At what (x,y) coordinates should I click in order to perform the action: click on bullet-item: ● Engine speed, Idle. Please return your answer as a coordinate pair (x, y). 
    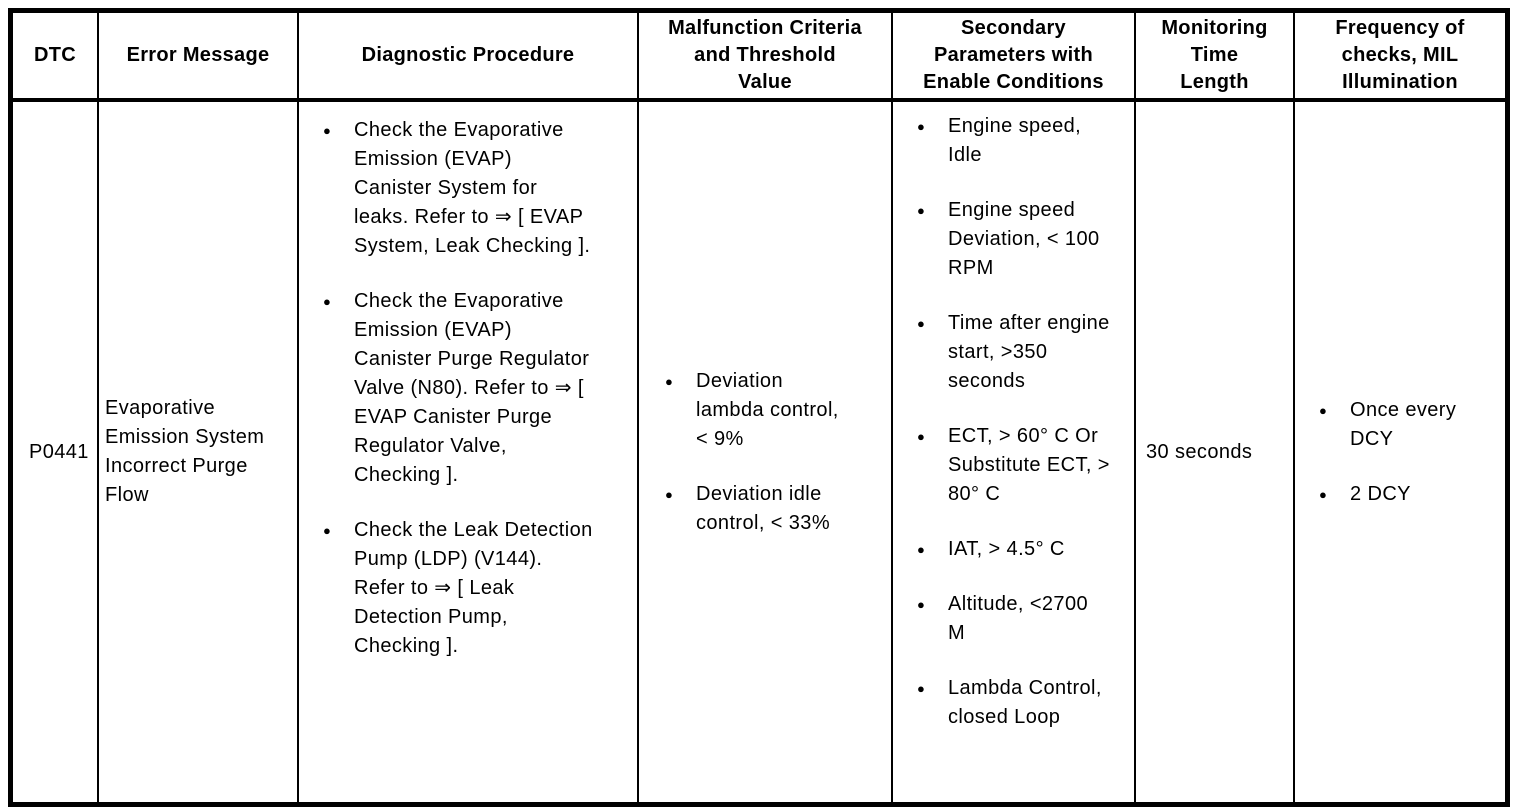
    Looking at the image, I should click on (1024, 141).